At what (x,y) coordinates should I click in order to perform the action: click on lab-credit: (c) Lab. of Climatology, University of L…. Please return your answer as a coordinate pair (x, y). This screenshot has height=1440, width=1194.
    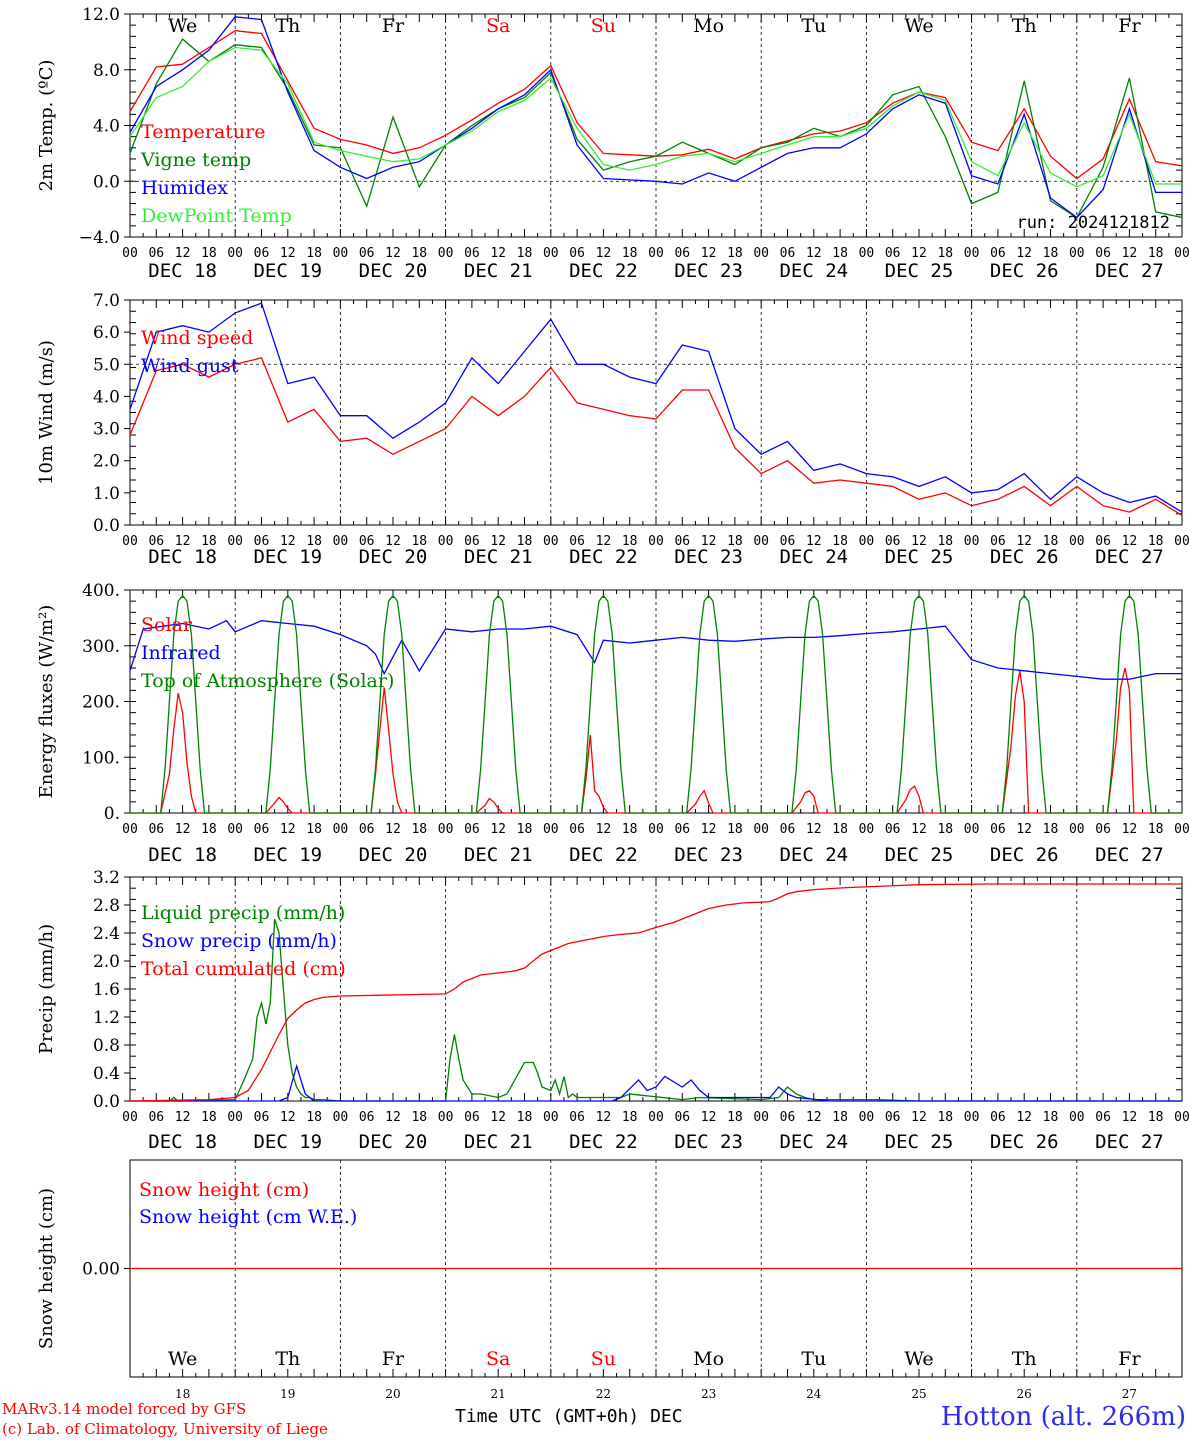
    Looking at the image, I should click on (165, 1429).